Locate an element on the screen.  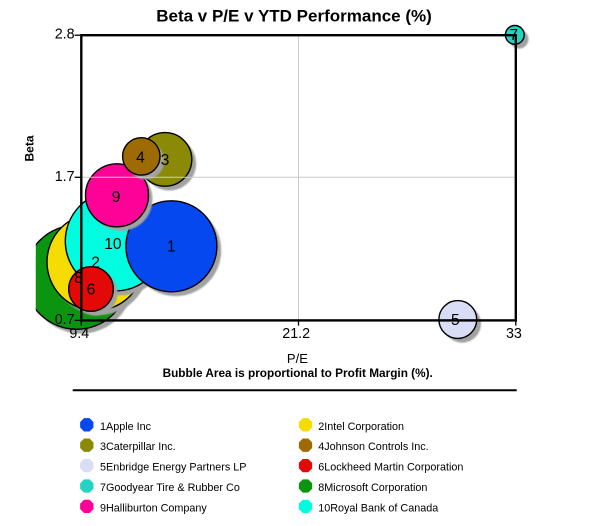
svg-text: P/E is located at coordinates (297, 358).